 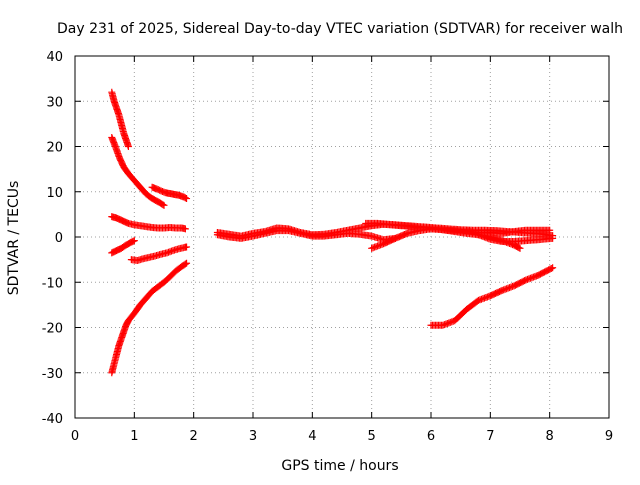 I want to click on y-tick-label: 0, so click(x=59, y=238).